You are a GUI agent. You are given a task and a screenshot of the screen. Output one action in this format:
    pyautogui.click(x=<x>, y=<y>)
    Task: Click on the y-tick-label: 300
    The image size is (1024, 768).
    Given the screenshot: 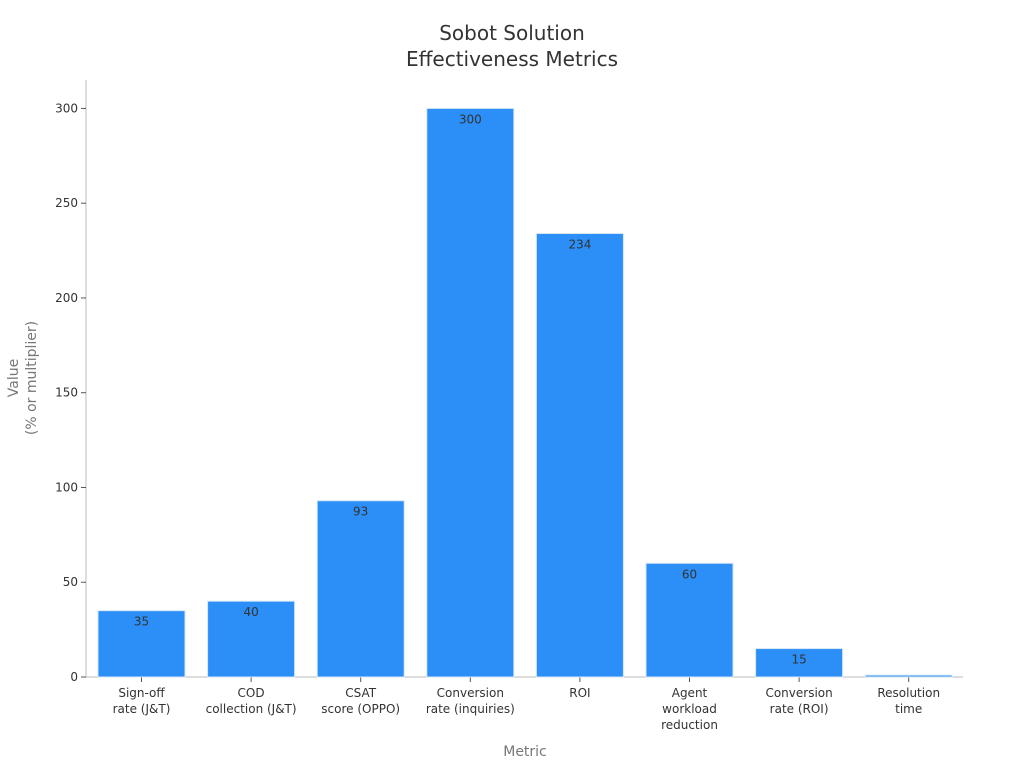 What is the action you would take?
    pyautogui.click(x=66, y=108)
    